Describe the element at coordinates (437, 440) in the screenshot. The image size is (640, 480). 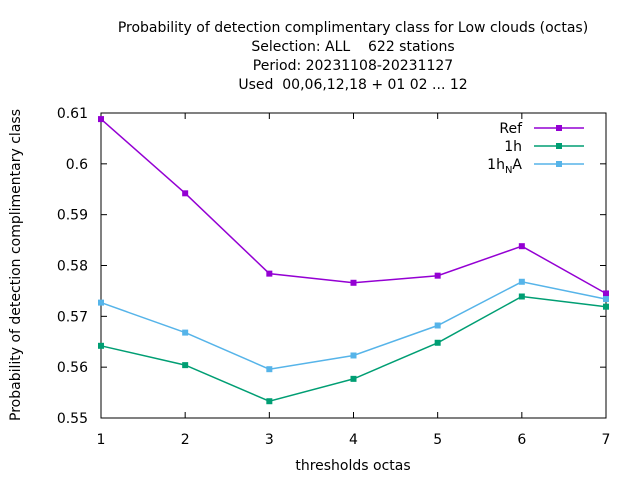
I see `x-tick-label: 5` at that location.